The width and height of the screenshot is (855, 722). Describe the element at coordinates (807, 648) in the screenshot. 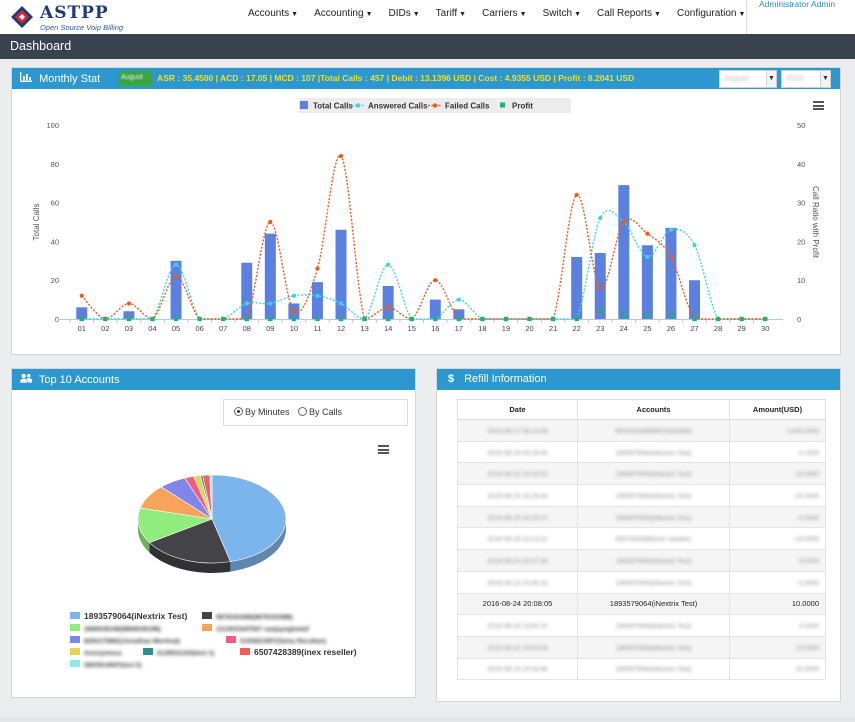

I see `cell-amount-text: 10.0000` at that location.